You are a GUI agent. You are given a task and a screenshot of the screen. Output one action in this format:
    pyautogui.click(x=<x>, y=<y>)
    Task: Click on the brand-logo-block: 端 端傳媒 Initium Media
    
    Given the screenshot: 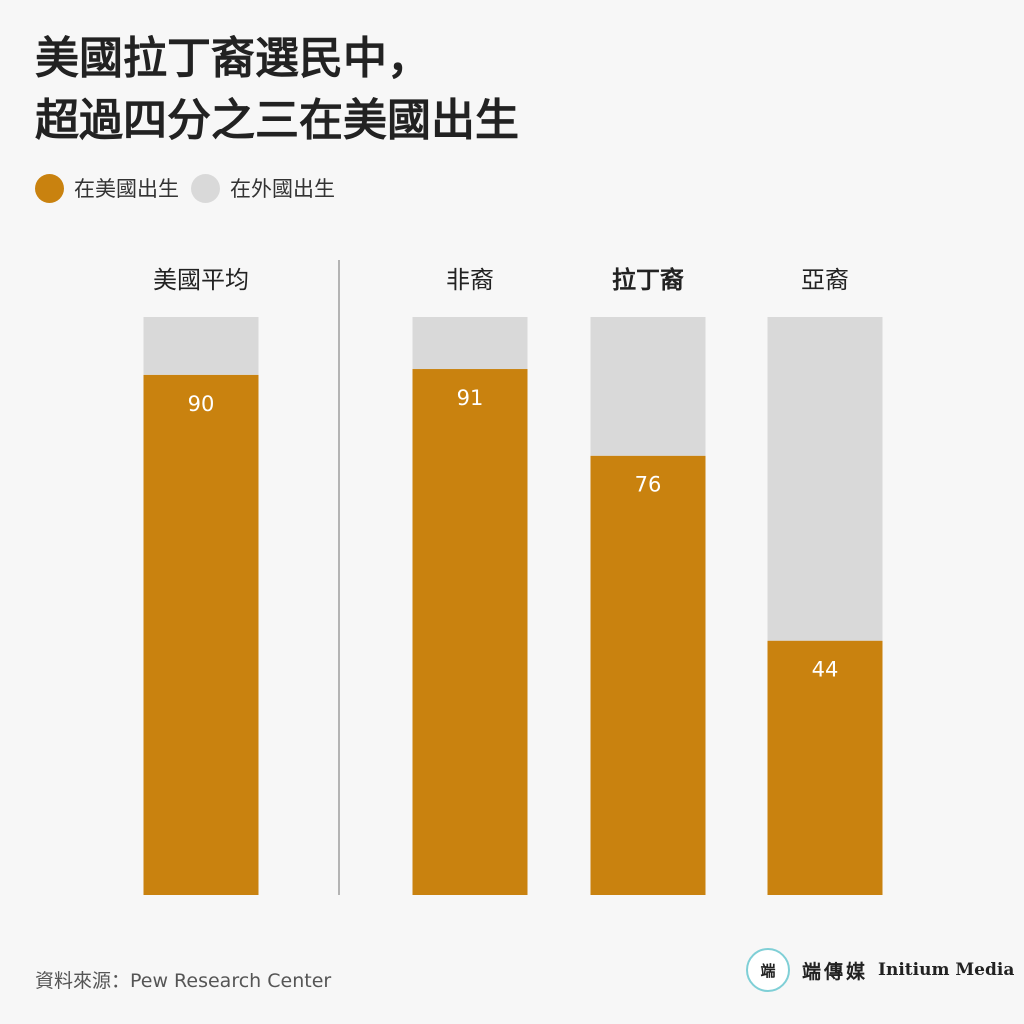 What is the action you would take?
    pyautogui.click(x=880, y=970)
    